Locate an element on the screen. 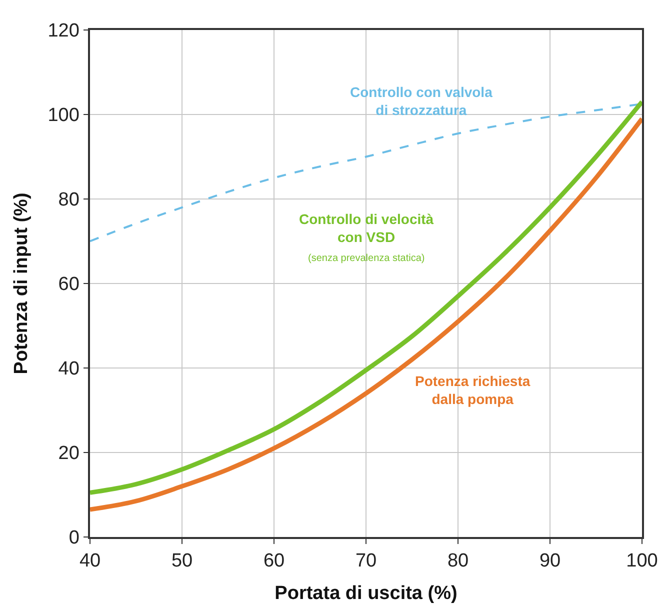  y-axis-title: Potenza di input (%) is located at coordinates (21, 283).